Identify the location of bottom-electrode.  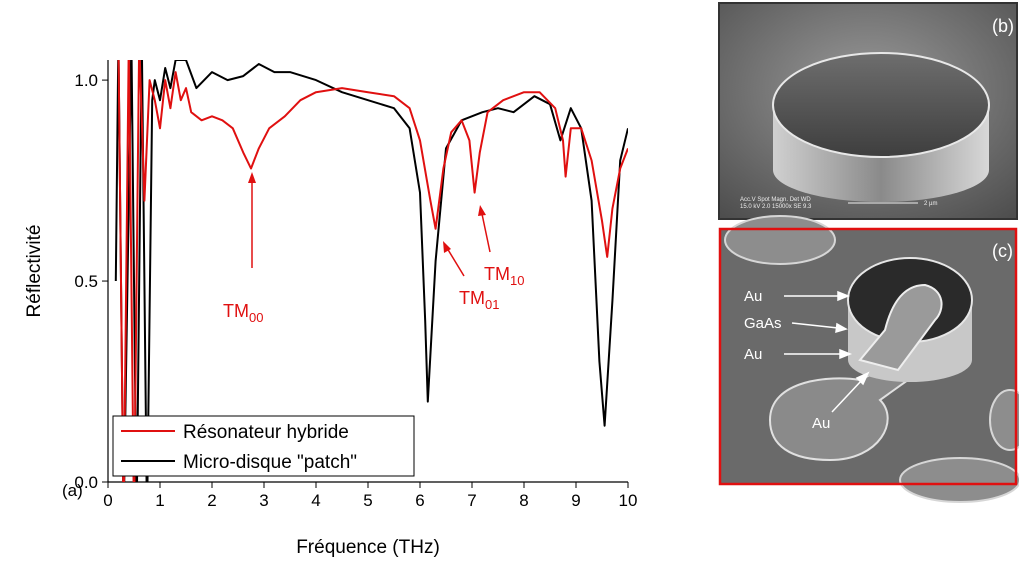
(842, 410).